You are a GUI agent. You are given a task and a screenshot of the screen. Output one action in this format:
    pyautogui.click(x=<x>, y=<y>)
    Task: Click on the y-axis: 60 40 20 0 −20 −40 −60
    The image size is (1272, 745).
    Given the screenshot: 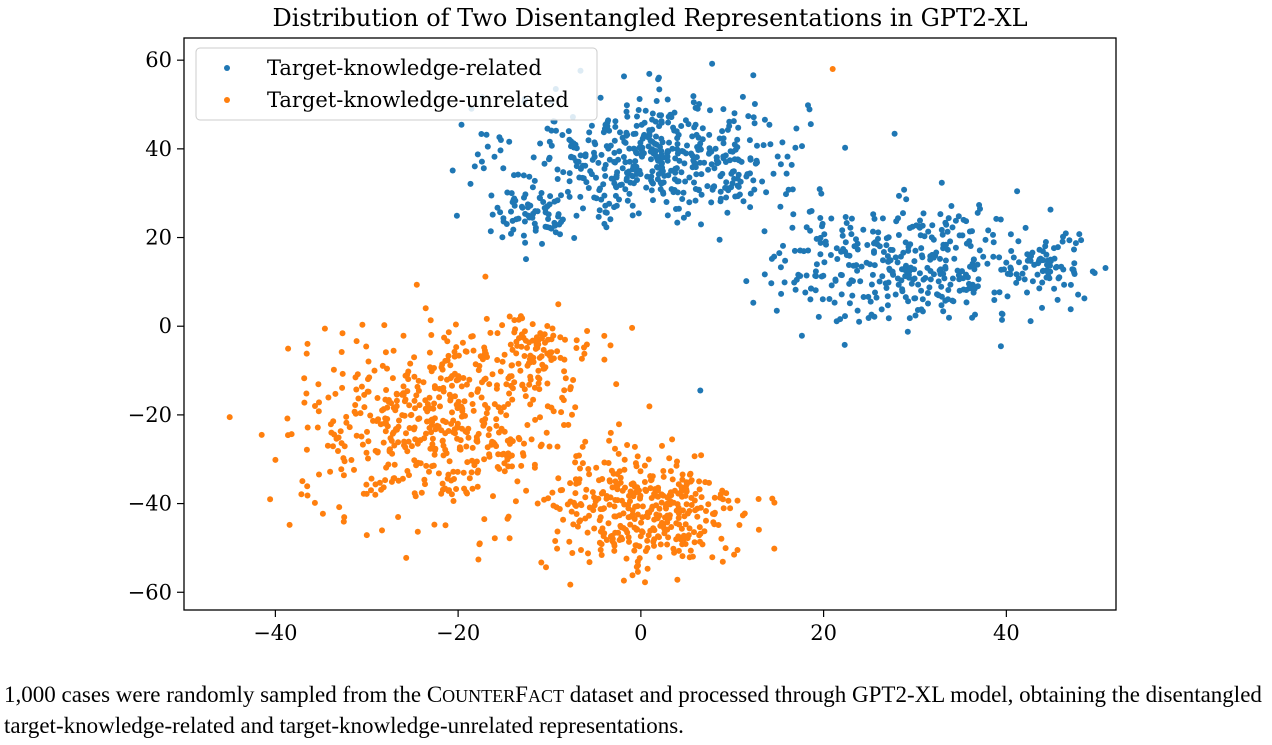 What is the action you would take?
    pyautogui.click(x=156, y=326)
    